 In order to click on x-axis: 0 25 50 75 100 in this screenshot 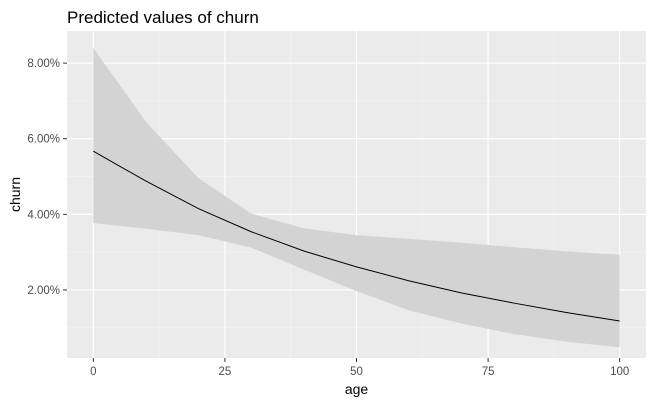, I will do `click(359, 368)`.